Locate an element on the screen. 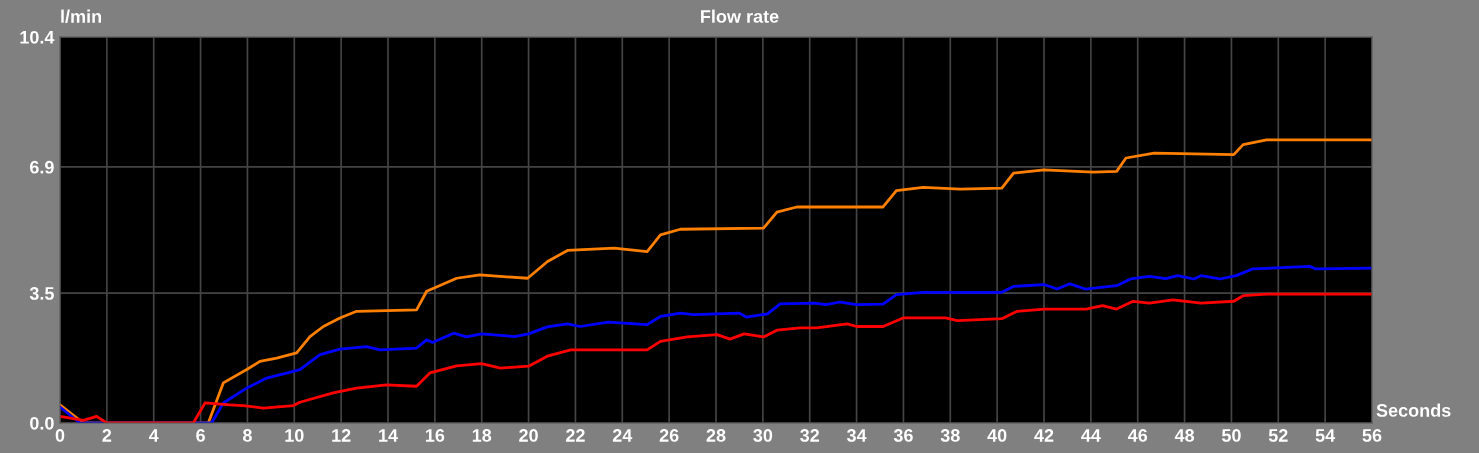 Image resolution: width=1479 pixels, height=453 pixels. y-tick-label: 3.5 is located at coordinates (41, 293).